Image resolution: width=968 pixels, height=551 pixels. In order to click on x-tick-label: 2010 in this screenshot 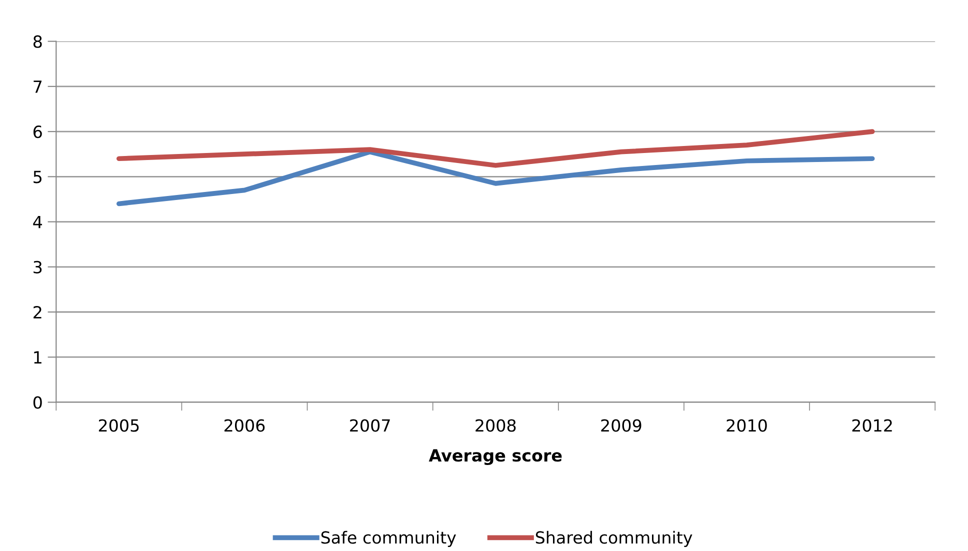, I will do `click(746, 425)`.